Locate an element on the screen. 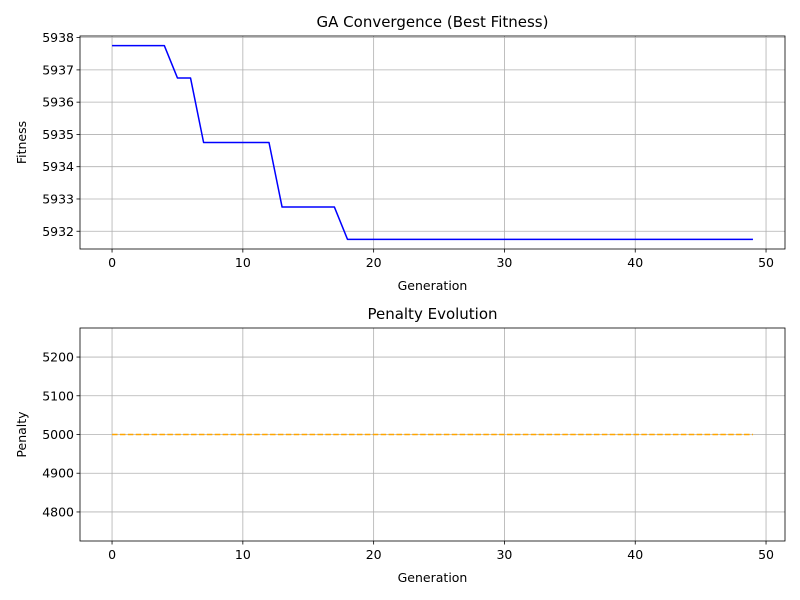 The image size is (800, 600). fitness-x-tick-label: 0 is located at coordinates (112, 262).